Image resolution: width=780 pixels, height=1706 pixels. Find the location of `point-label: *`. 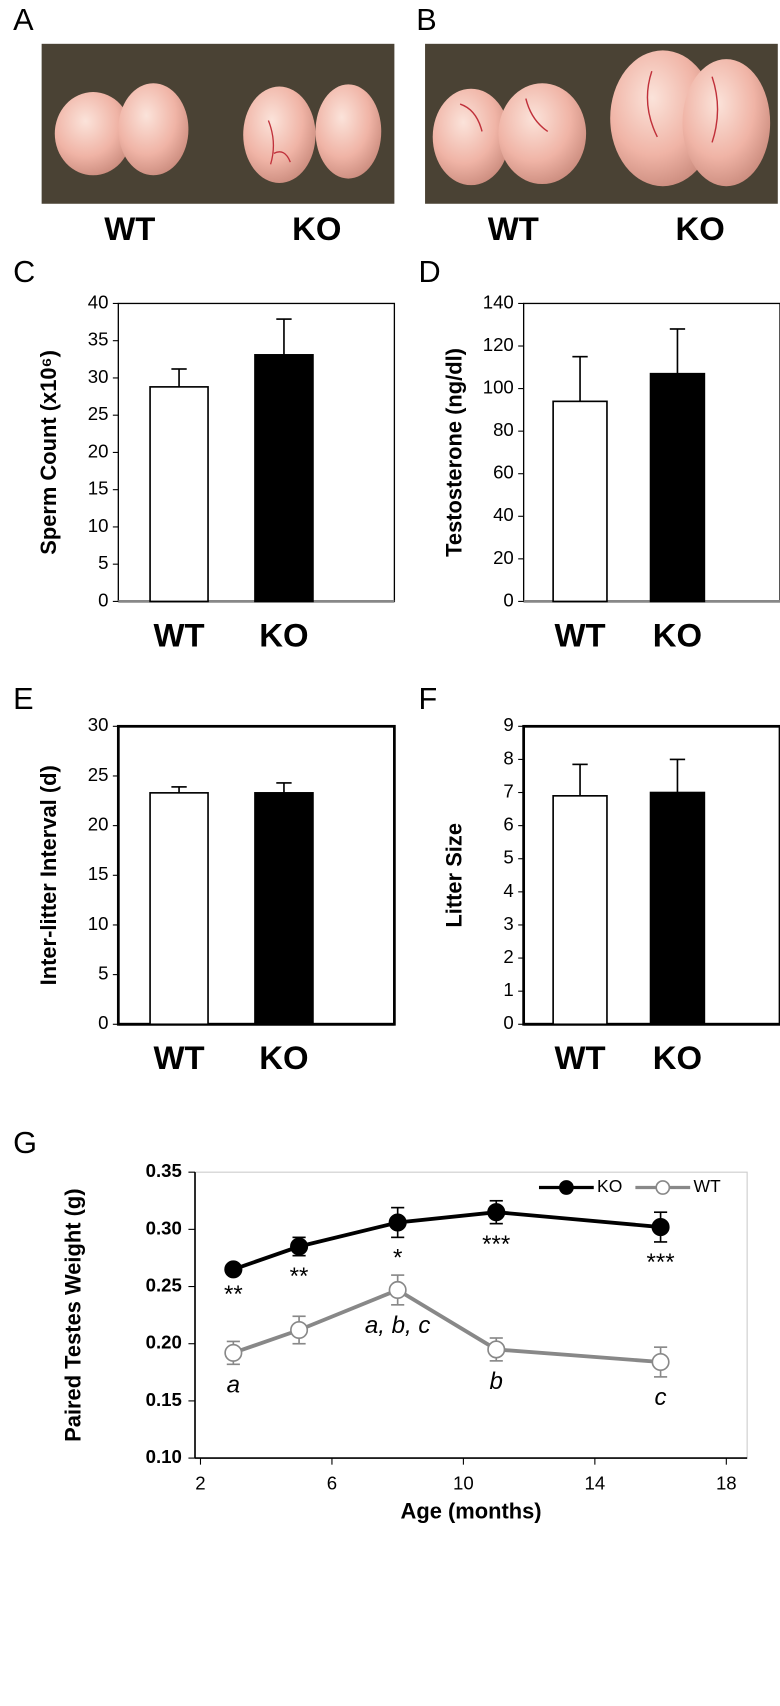

point-label: * is located at coordinates (397, 1258).